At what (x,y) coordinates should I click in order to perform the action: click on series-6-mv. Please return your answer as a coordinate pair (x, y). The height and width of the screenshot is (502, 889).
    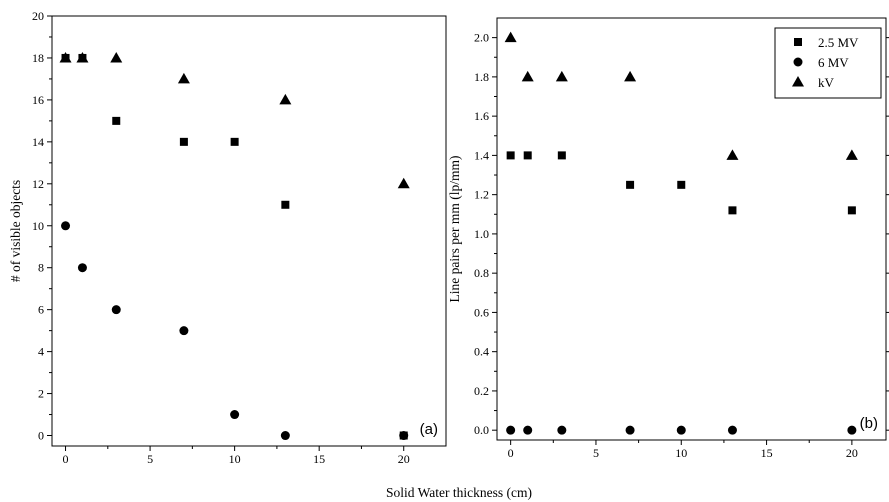
    Looking at the image, I should click on (681, 430).